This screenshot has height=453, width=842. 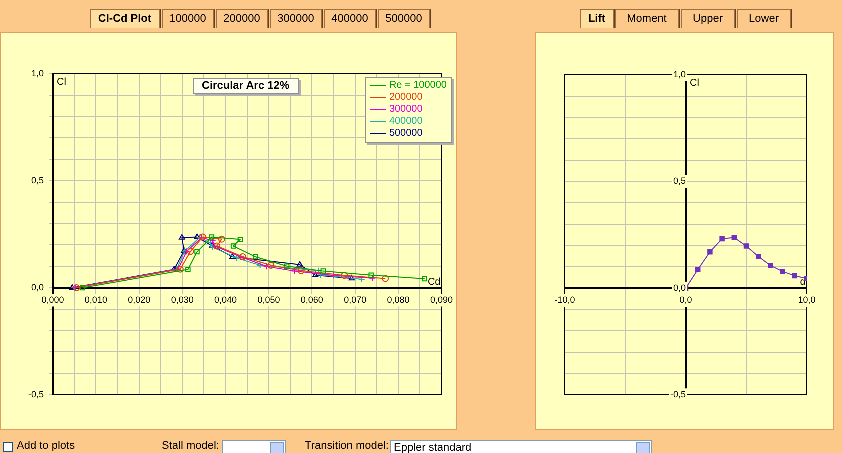 What do you see at coordinates (350, 18) in the screenshot?
I see `text: 400000` at bounding box center [350, 18].